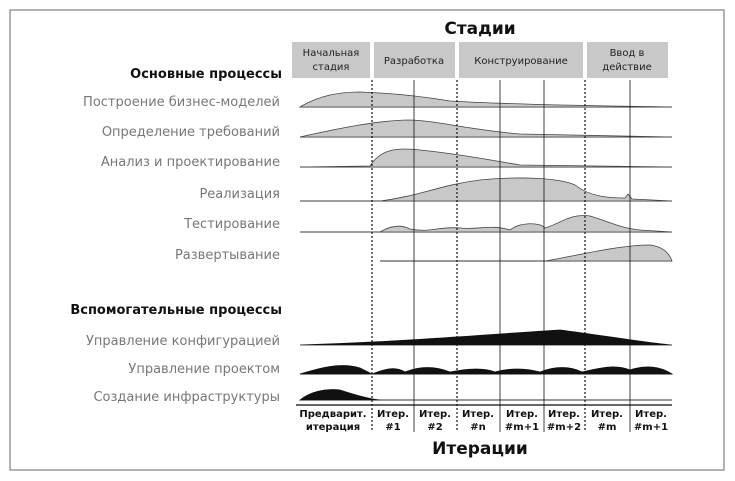 The width and height of the screenshot is (735, 481). Describe the element at coordinates (607, 427) in the screenshot. I see `iteration-label: #m` at that location.